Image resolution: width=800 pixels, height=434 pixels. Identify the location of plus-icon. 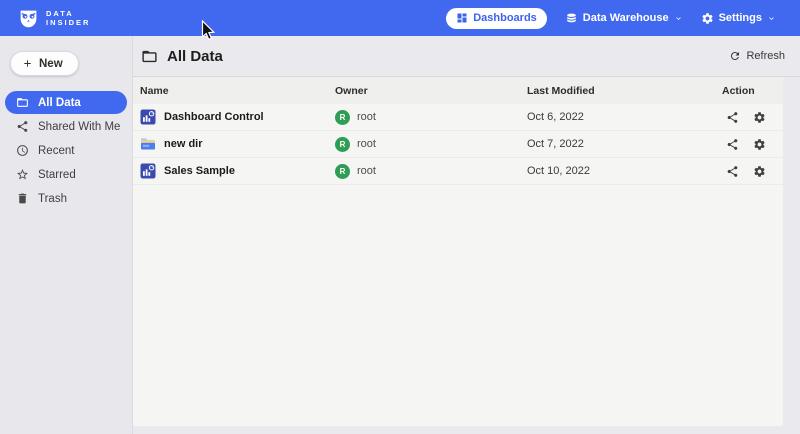
(27, 63).